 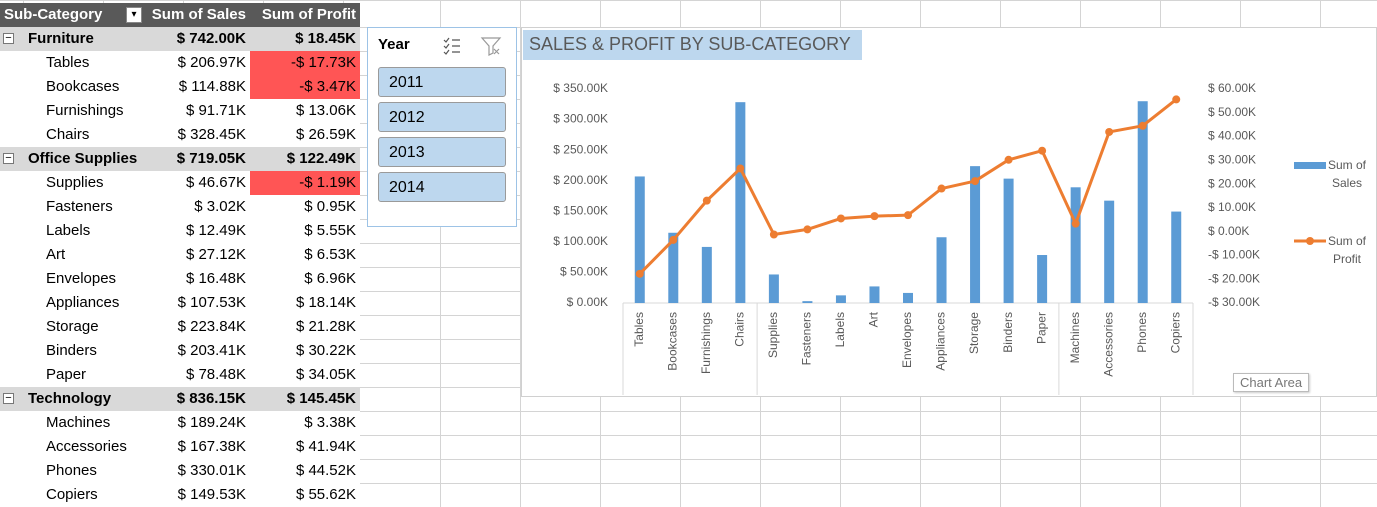 I want to click on item-label: Accessories, so click(x=86, y=446).